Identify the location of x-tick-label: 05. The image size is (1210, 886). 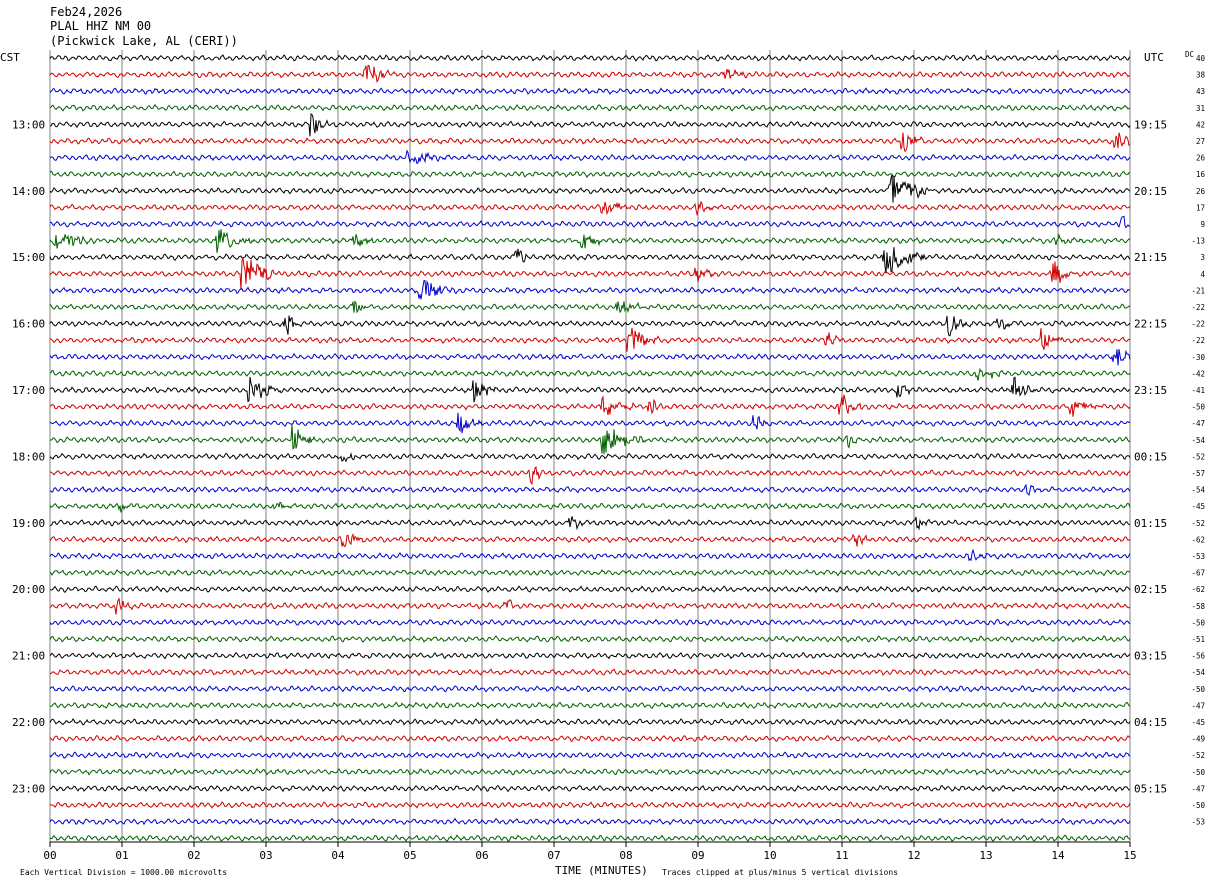
(409, 855).